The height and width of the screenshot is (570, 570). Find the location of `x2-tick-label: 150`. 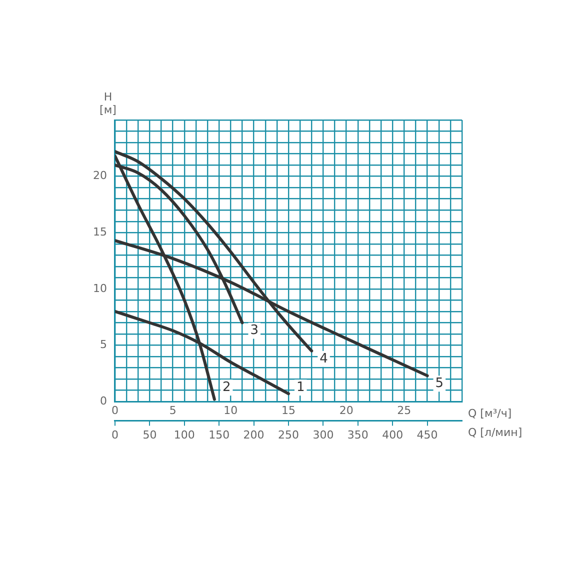

x2-tick-label: 150 is located at coordinates (219, 435).